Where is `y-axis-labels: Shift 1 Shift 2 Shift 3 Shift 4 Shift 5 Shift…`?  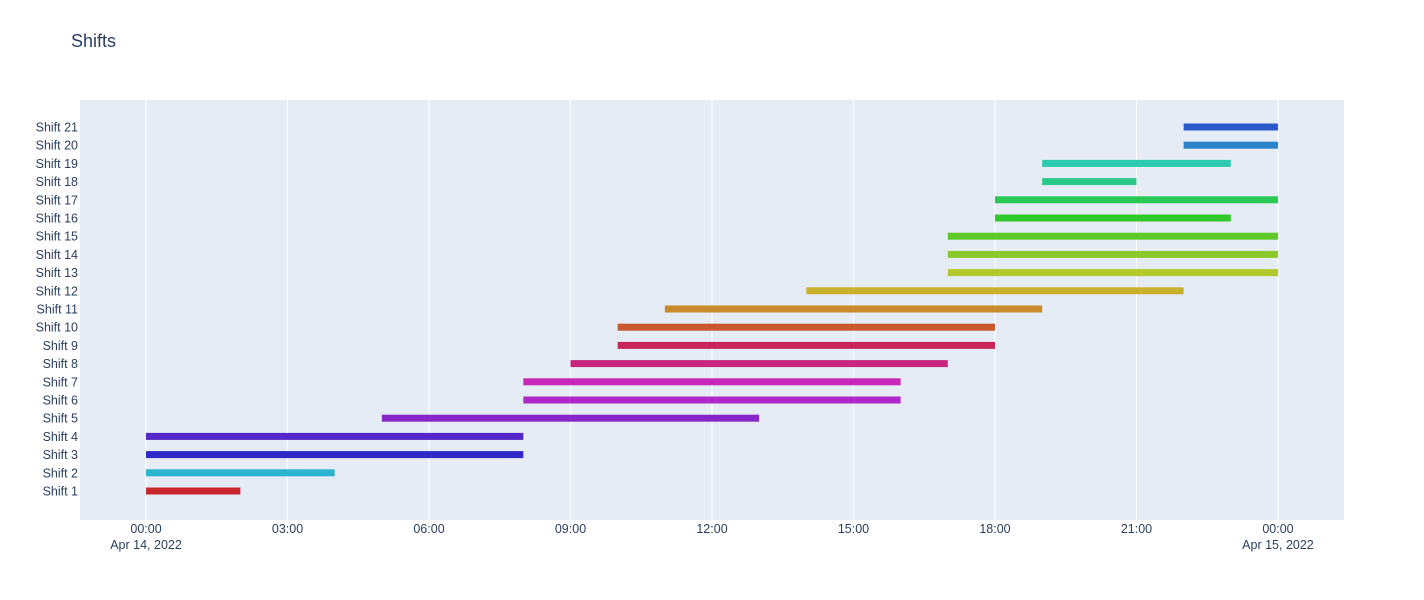
y-axis-labels: Shift 1 Shift 2 Shift 3 Shift 4 Shift 5 Shift… is located at coordinates (57, 310).